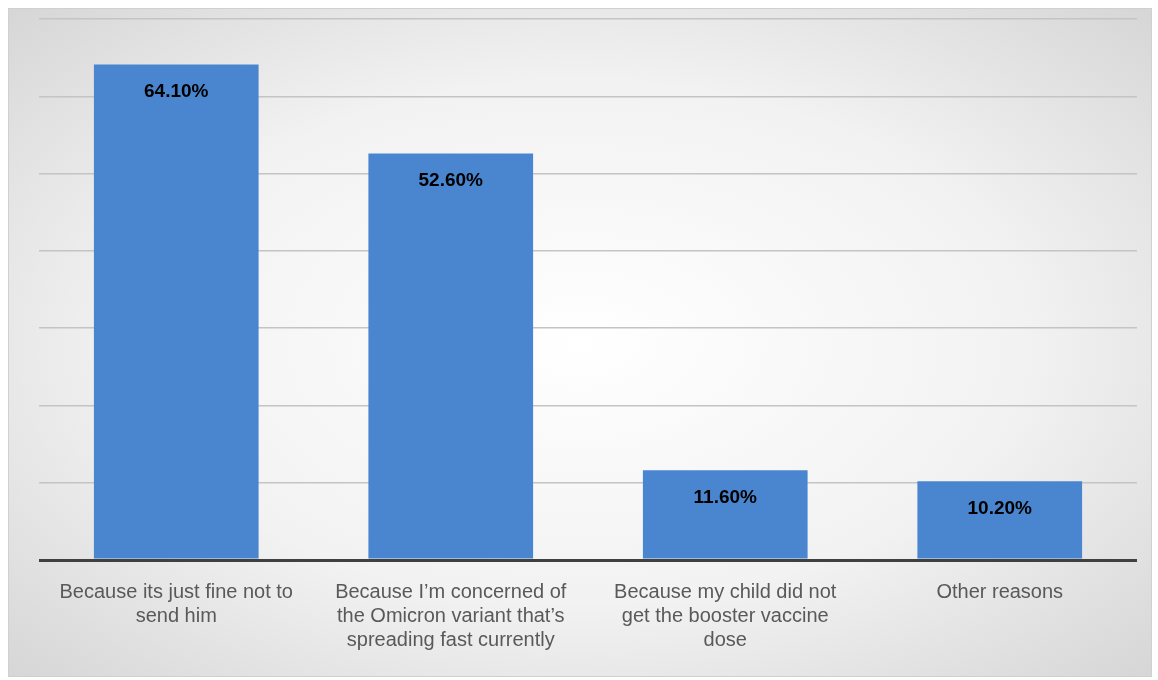  Describe the element at coordinates (451, 614) in the screenshot. I see `x-tick-label: Because I’m concerned of the Omicron variant that’s spreading fast currently` at that location.